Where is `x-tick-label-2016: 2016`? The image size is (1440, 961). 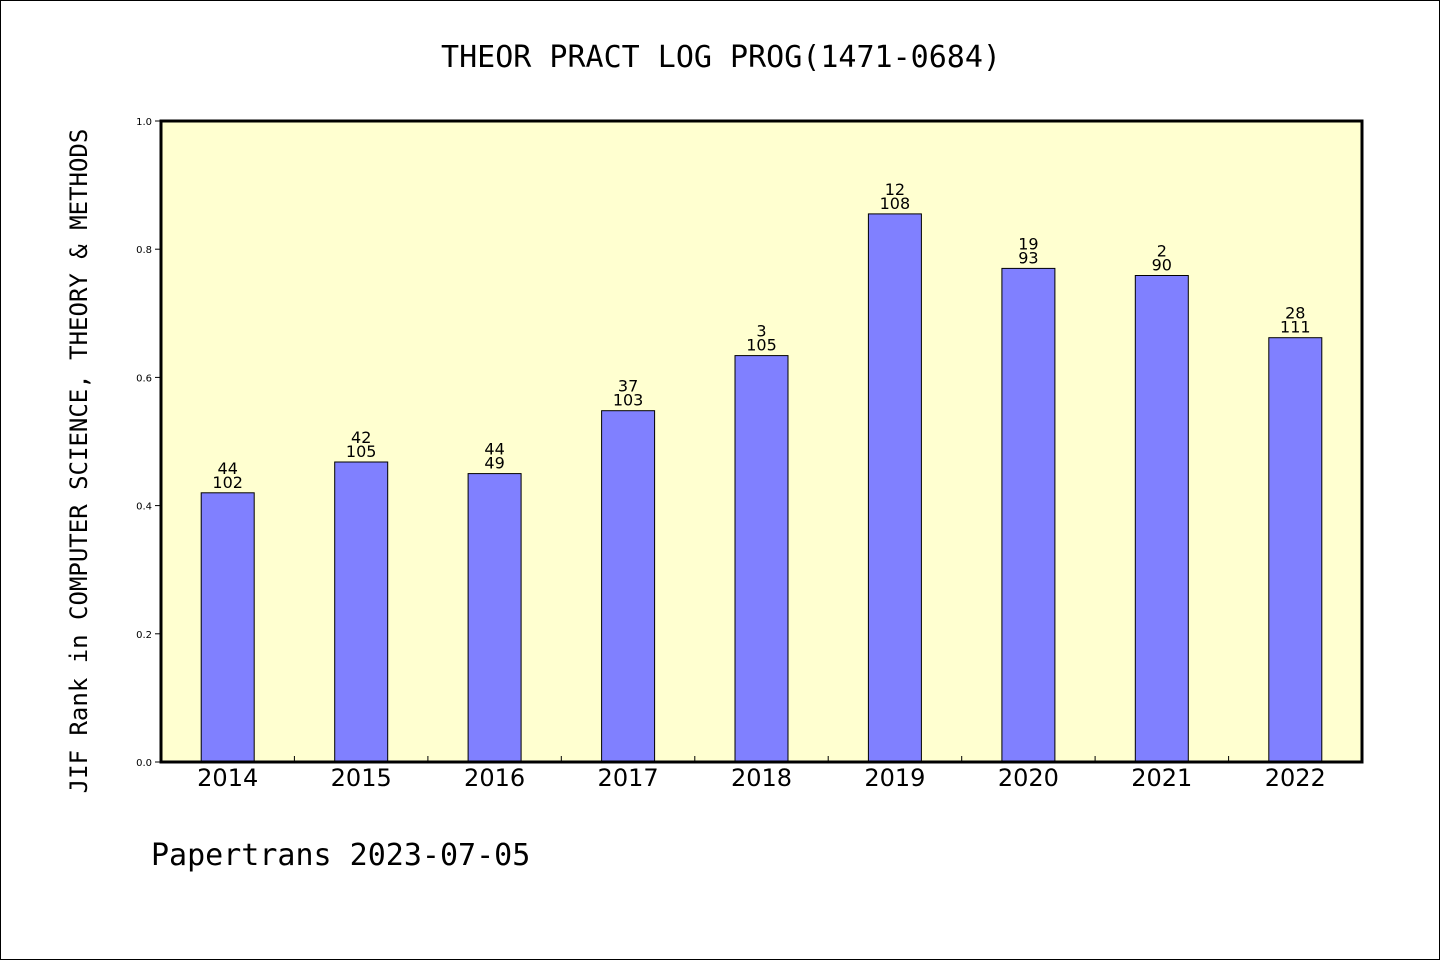 x-tick-label-2016: 2016 is located at coordinates (494, 778).